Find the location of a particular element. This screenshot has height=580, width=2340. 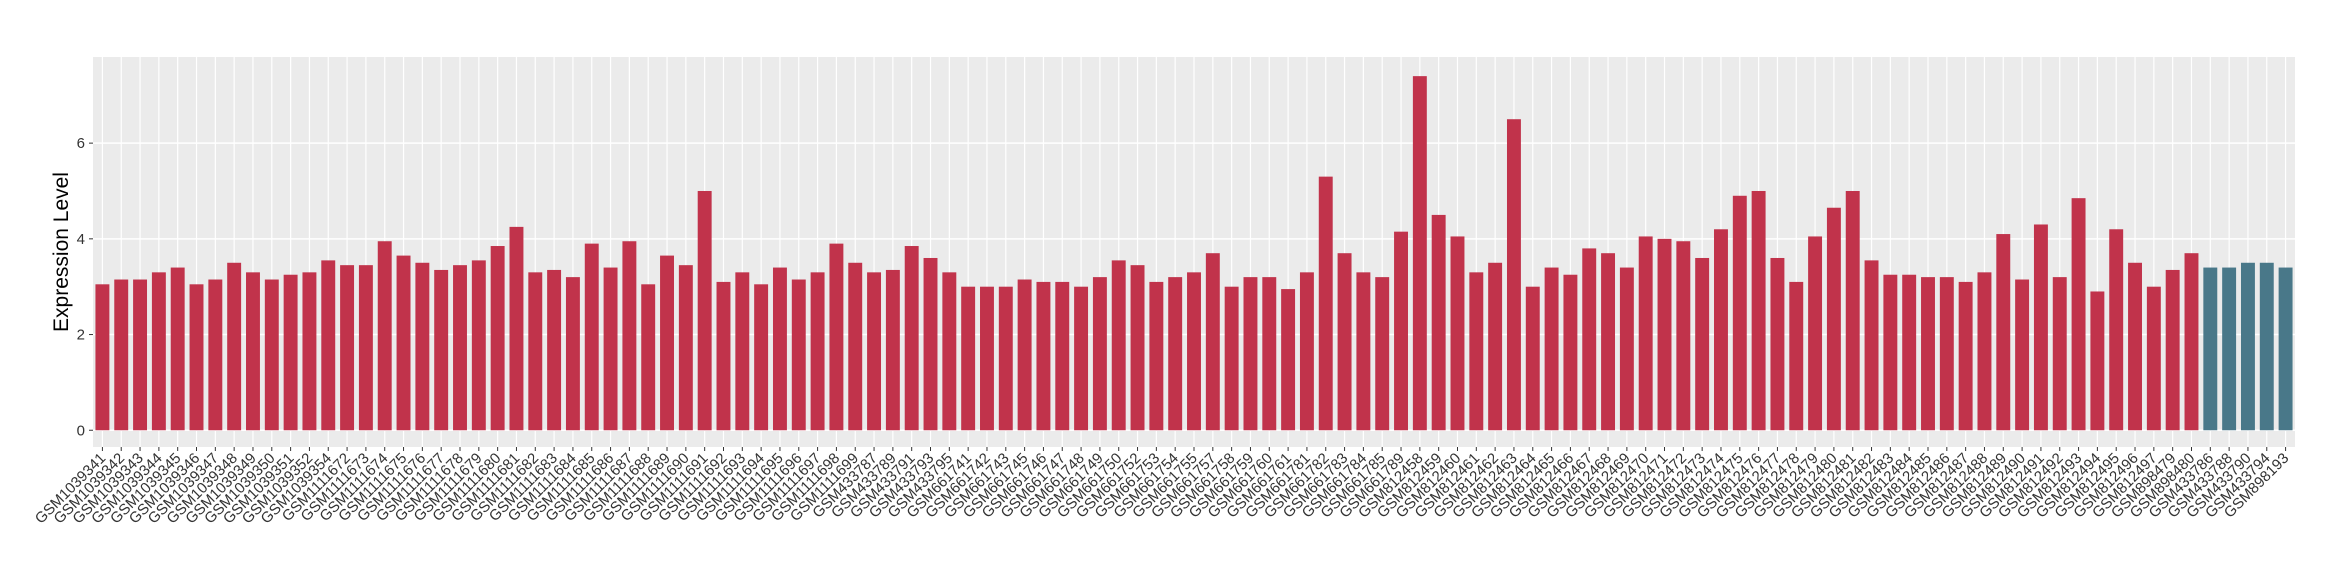

y-tick-label: 4 is located at coordinates (81, 239).